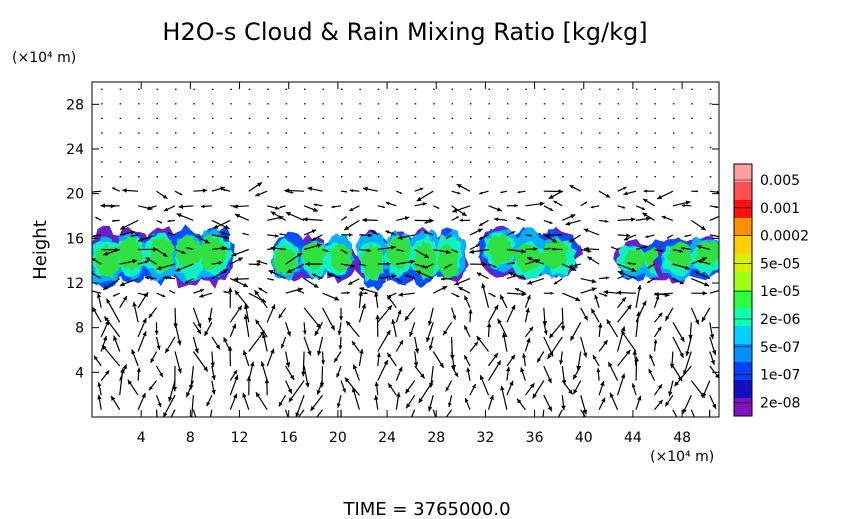 The height and width of the screenshot is (519, 854). What do you see at coordinates (780, 376) in the screenshot?
I see `colorbar-label: 1e-07` at bounding box center [780, 376].